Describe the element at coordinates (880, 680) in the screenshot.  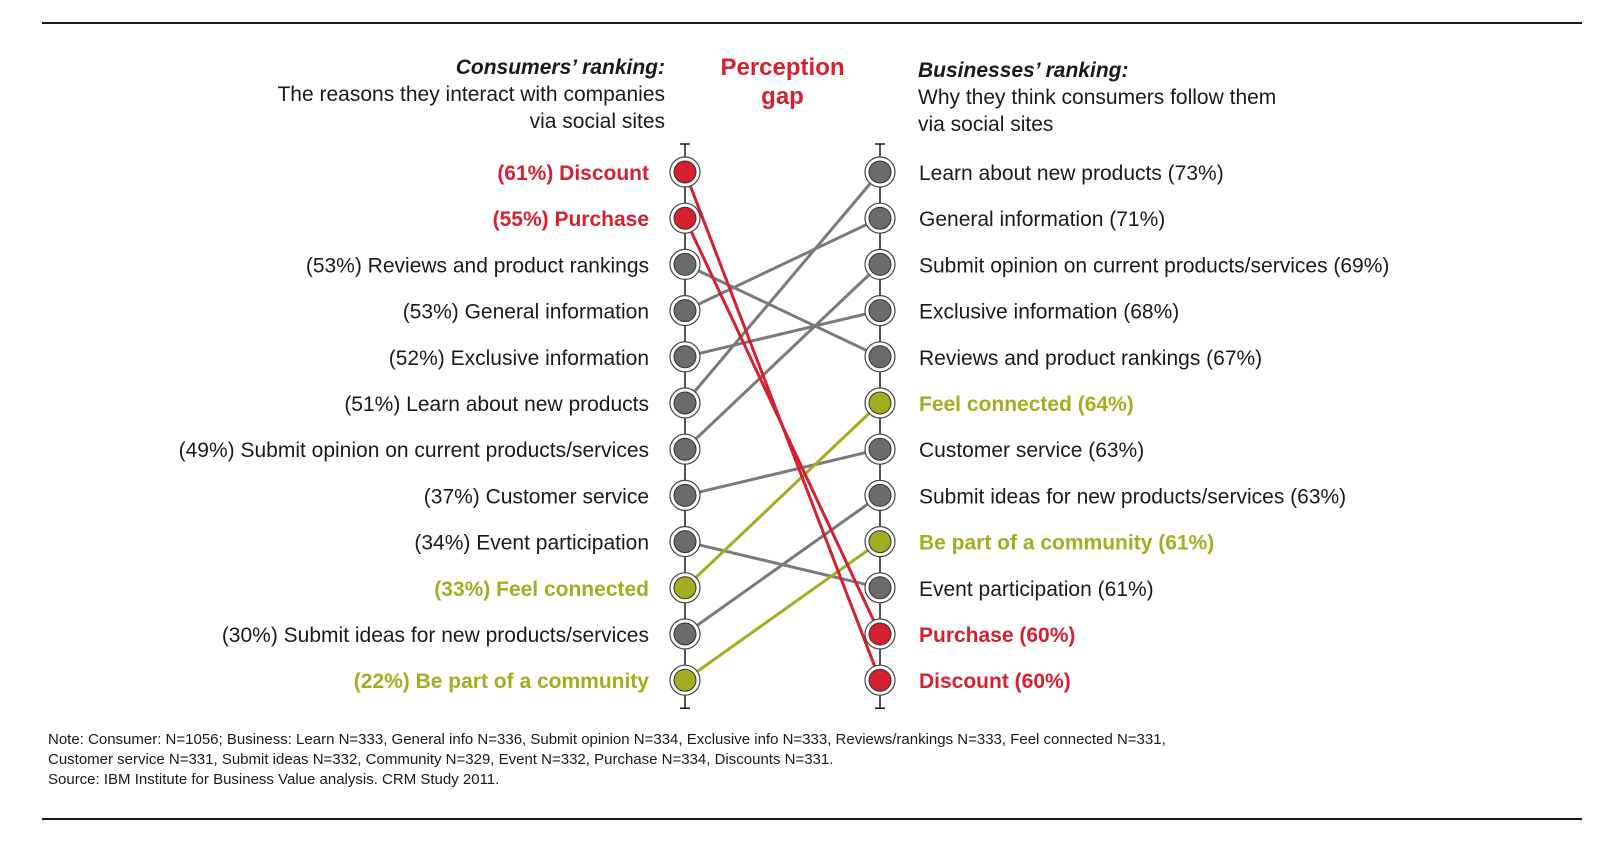
I see `right-dot-discount` at that location.